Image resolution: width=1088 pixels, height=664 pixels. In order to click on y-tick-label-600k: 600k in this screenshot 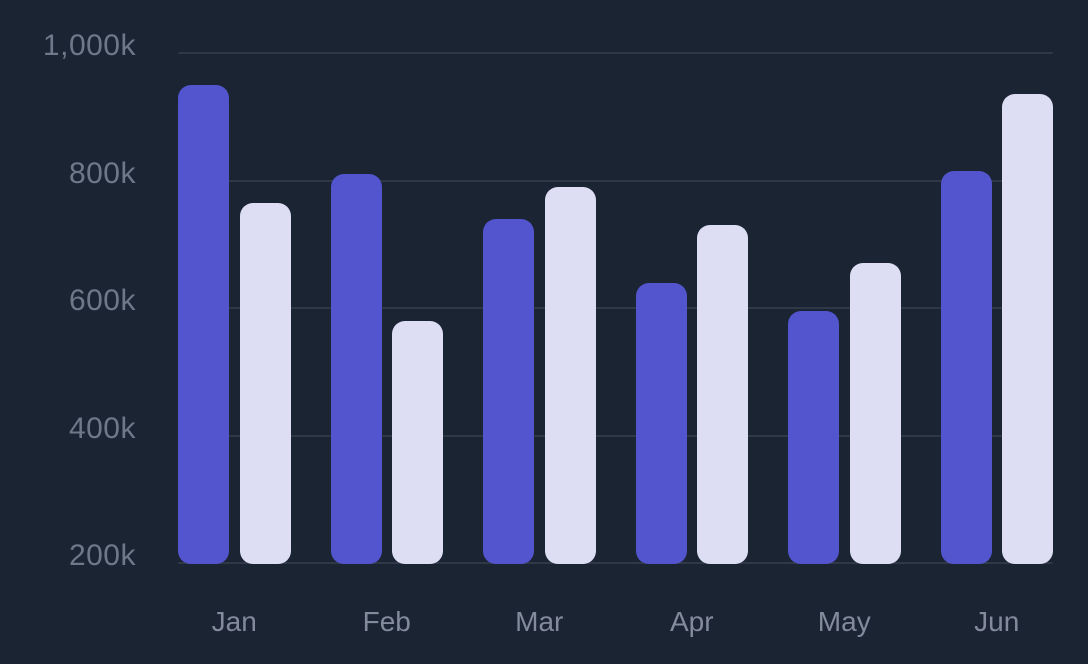, I will do `click(102, 300)`.